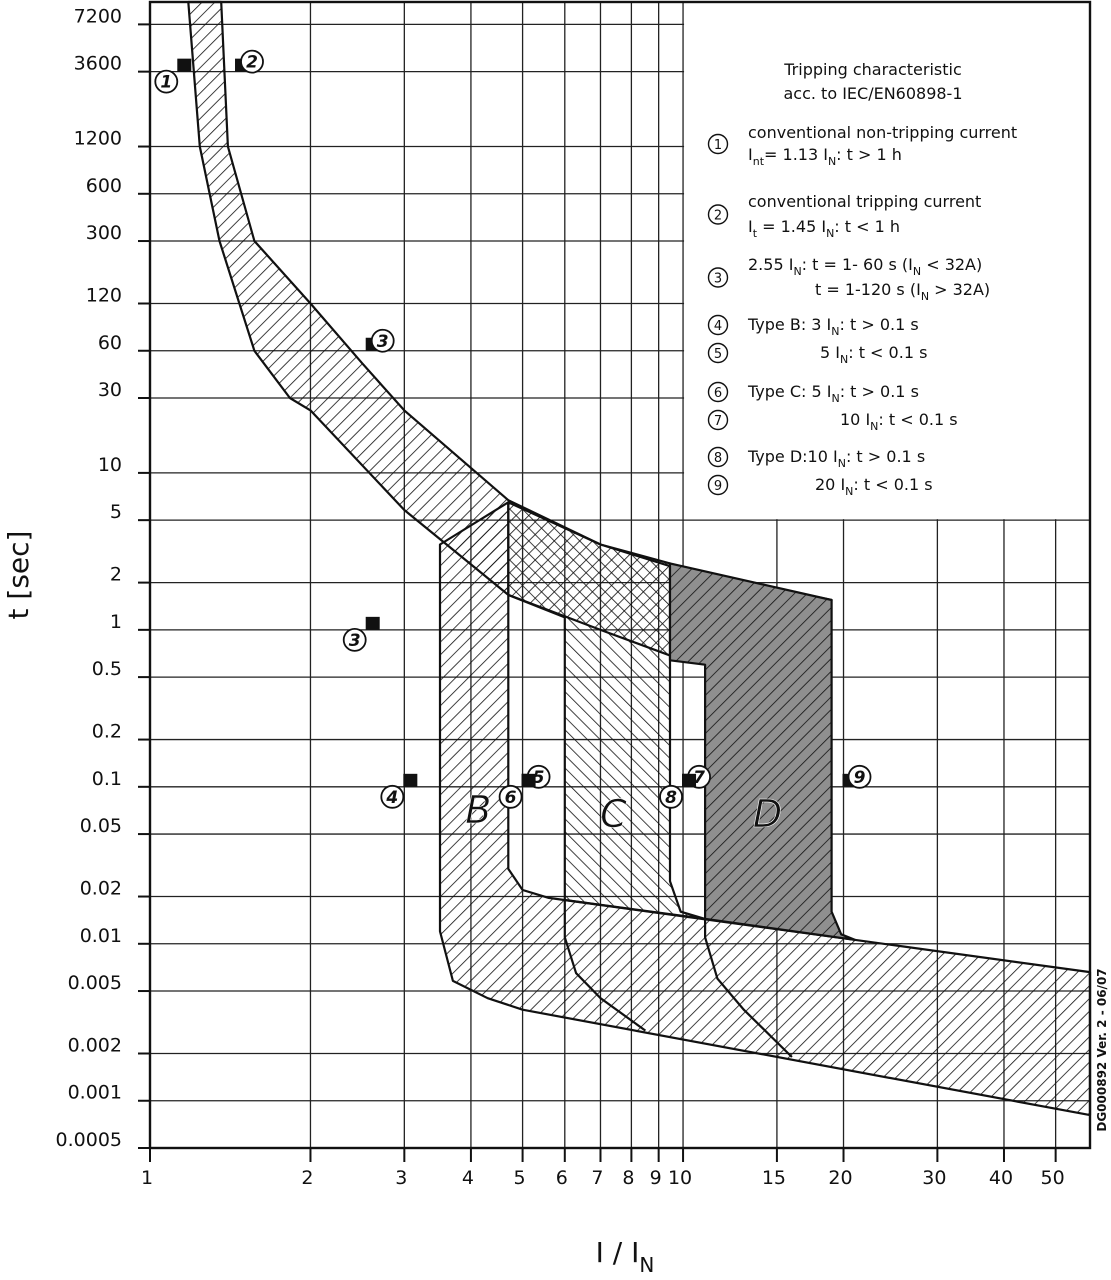 This screenshot has width=1111, height=1280. Describe the element at coordinates (830, 484) in the screenshot. I see `text-part: 20 I` at that location.